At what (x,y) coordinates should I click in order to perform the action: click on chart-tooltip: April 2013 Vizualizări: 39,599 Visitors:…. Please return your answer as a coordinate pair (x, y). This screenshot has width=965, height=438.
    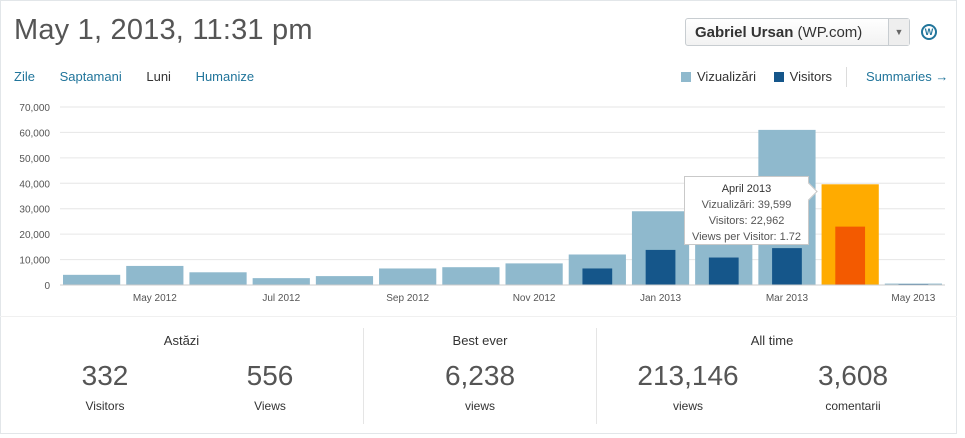
    Looking at the image, I should click on (751, 210).